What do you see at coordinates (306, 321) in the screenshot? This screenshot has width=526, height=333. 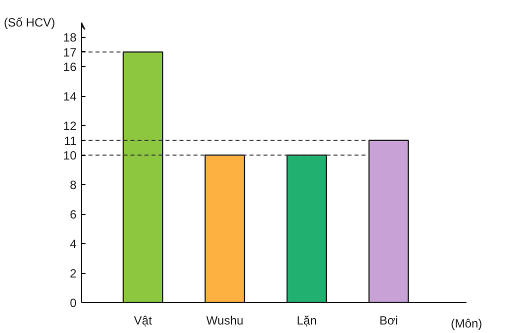 I see `x-tick-label: Lặn` at bounding box center [306, 321].